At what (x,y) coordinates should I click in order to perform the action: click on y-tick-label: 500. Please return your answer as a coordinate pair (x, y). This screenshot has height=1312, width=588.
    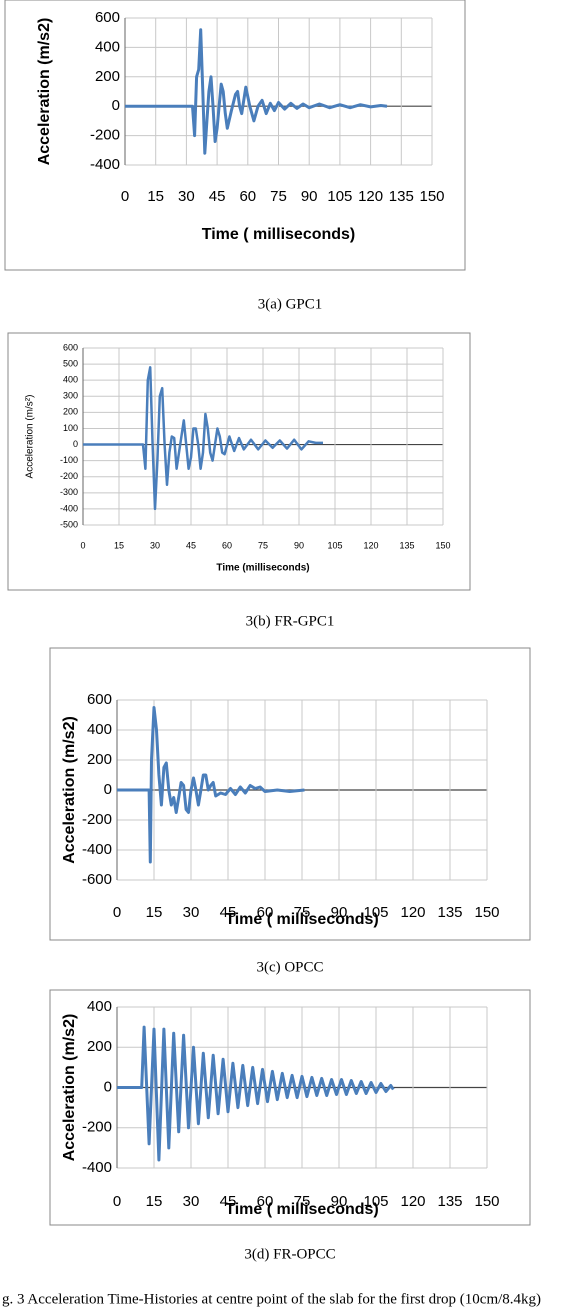
    Looking at the image, I should click on (70, 363).